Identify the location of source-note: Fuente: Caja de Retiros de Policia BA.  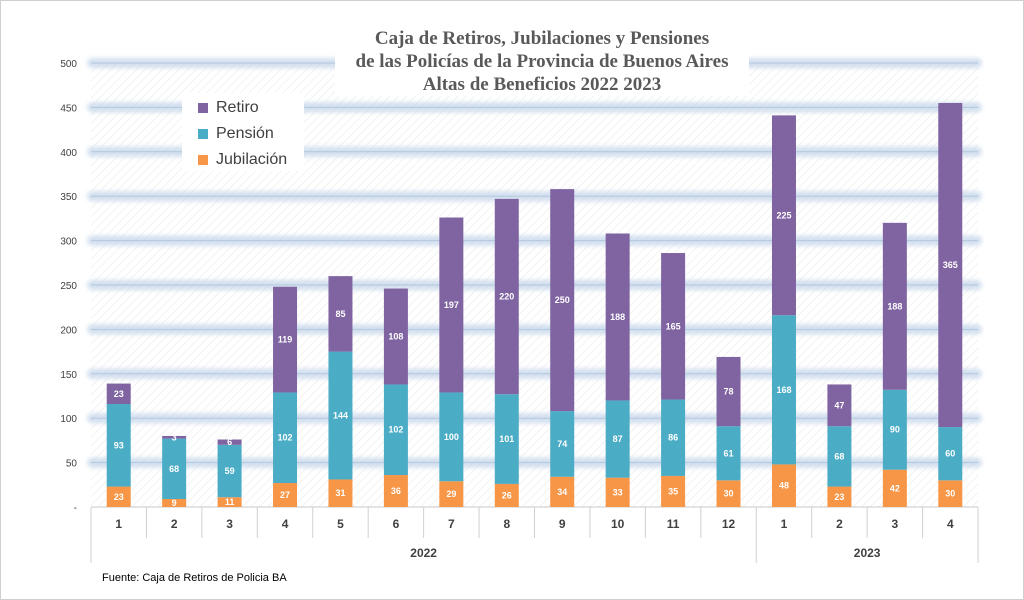
(194, 578).